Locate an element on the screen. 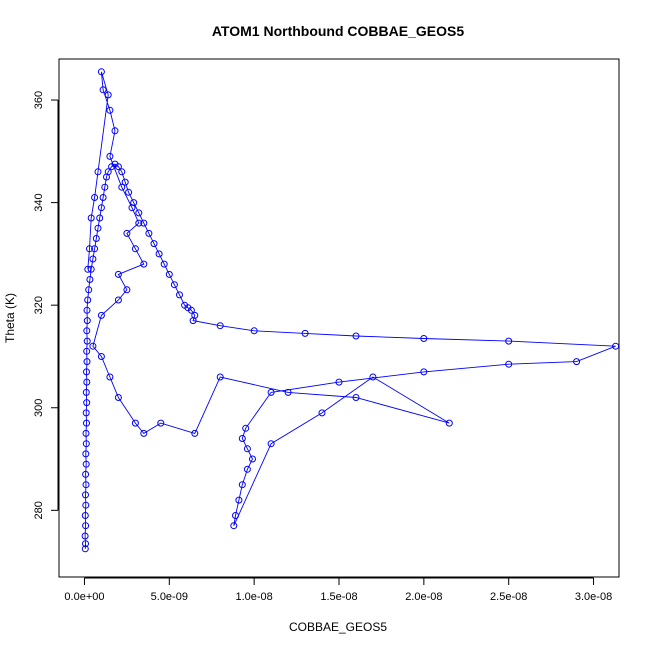 This screenshot has width=650, height=650. y-tick-label: 280 is located at coordinates (39, 510).